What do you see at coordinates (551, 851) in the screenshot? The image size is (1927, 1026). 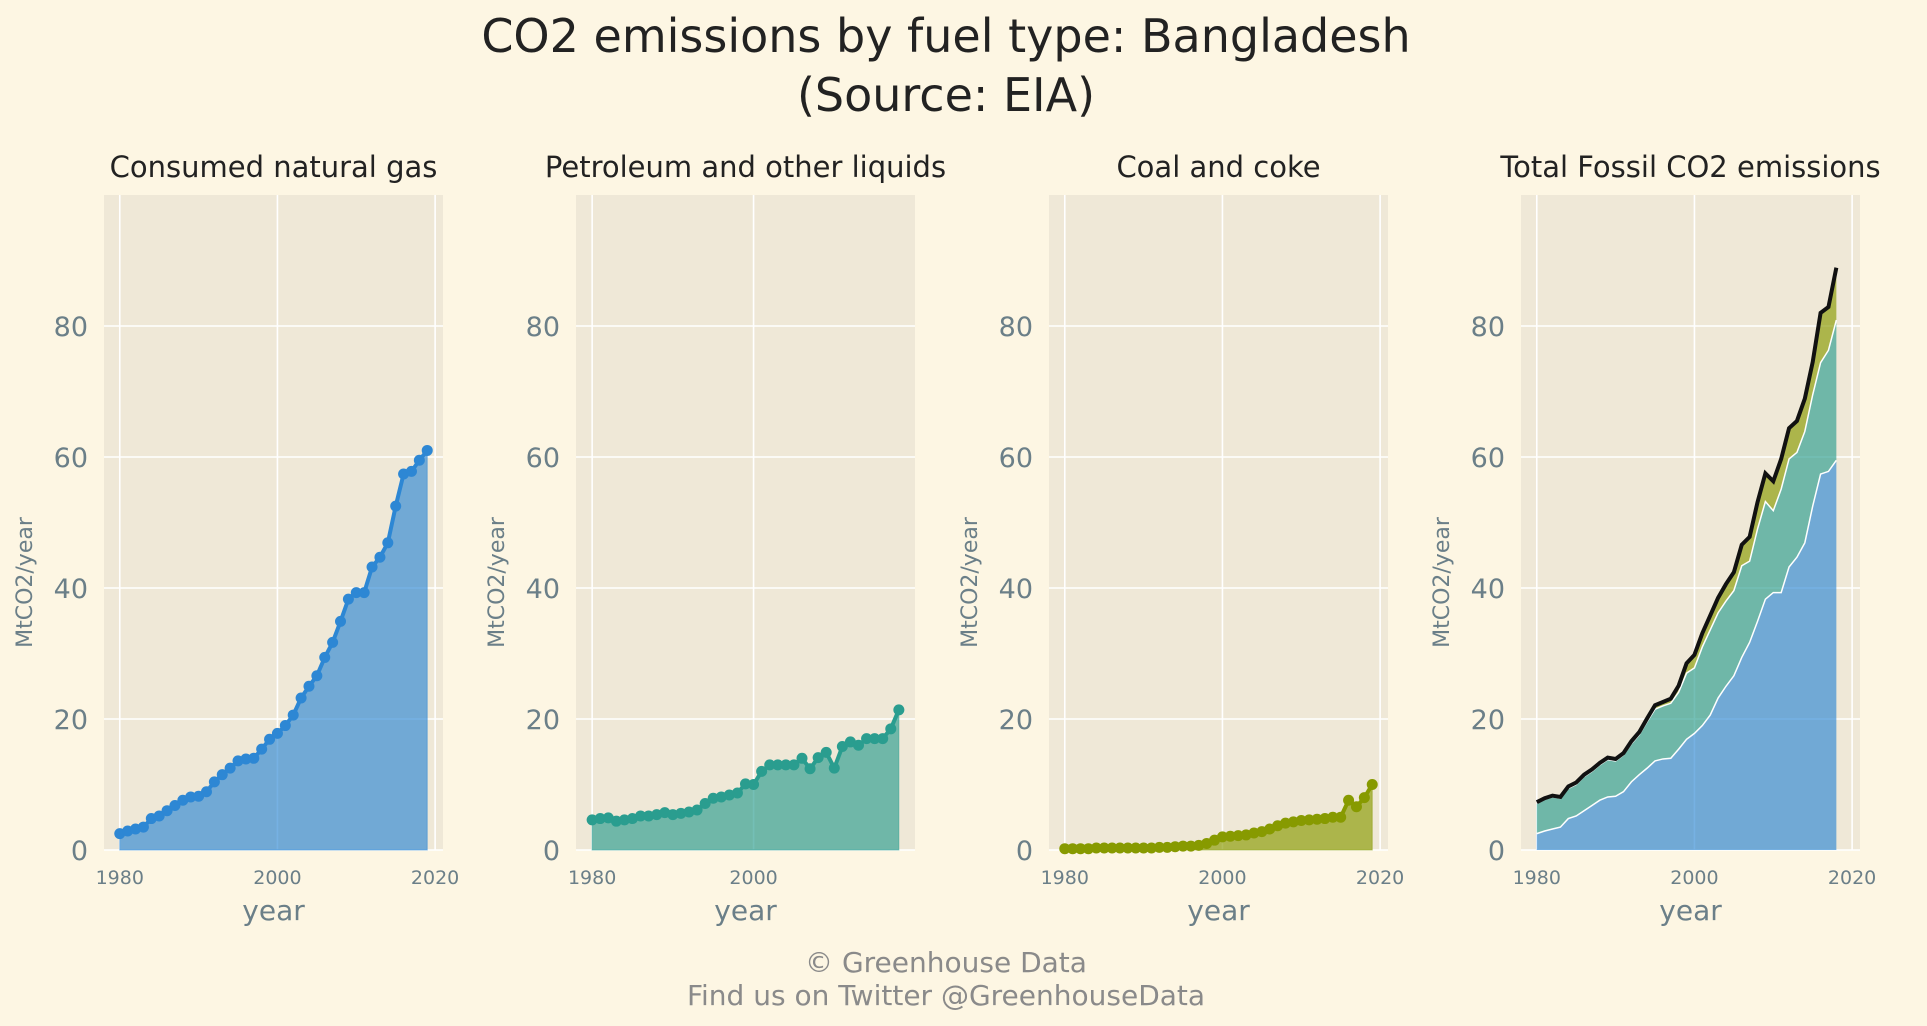 I see `y-tick-label: 0` at bounding box center [551, 851].